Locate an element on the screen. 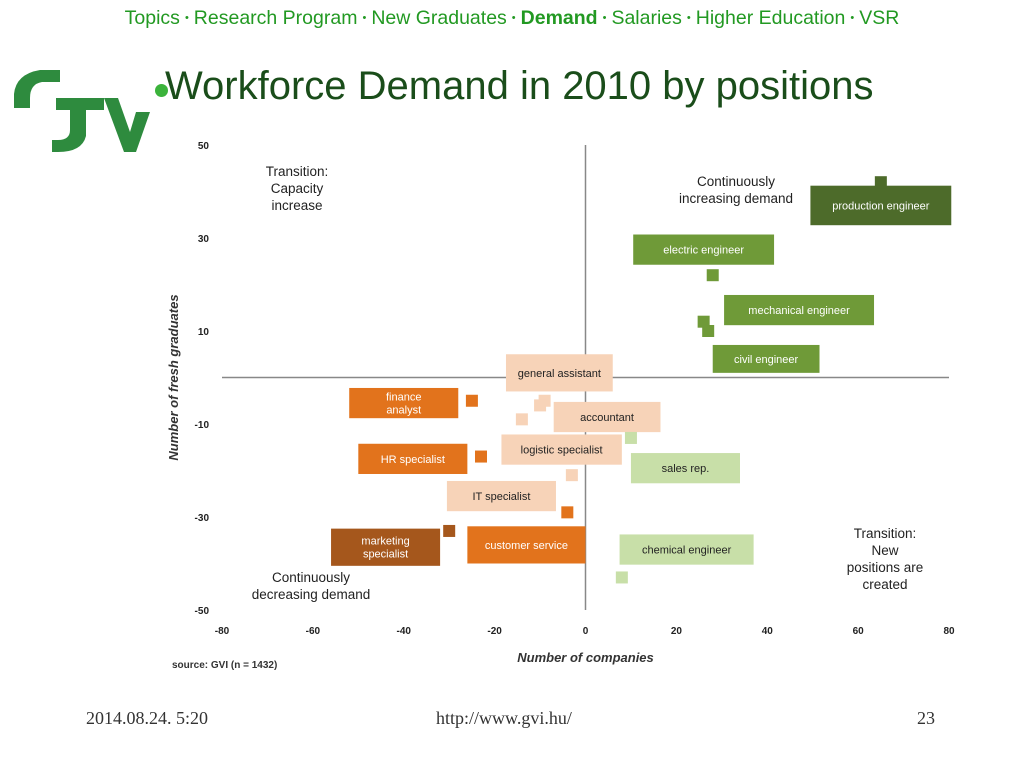 Image resolution: width=1024 pixels, height=768 pixels. quadrant-label-line: increase is located at coordinates (296, 205).